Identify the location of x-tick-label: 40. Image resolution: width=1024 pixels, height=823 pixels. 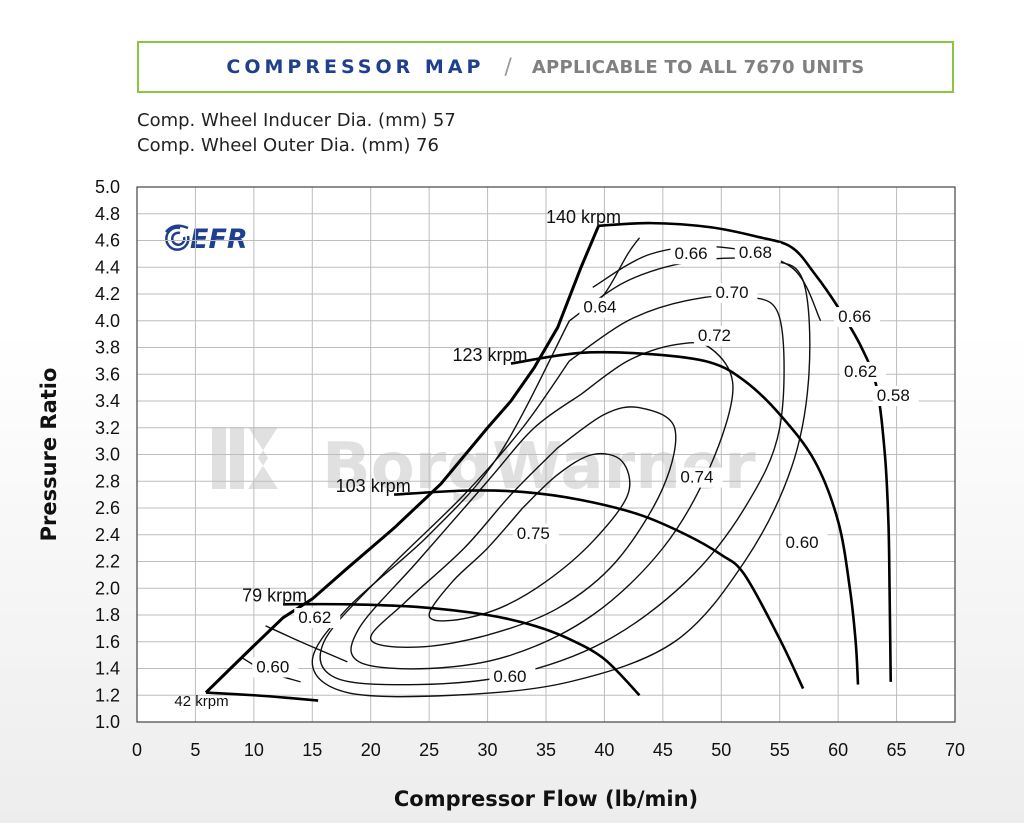
(604, 750).